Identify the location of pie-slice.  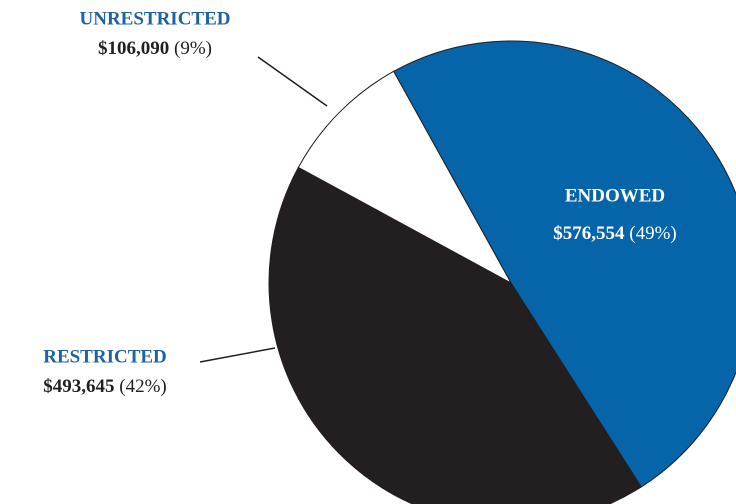
(405, 177).